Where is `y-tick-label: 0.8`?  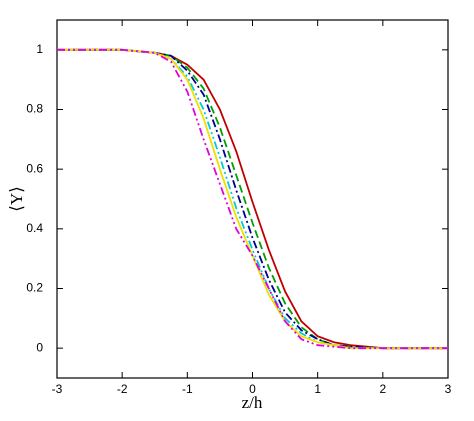 y-tick-label: 0.8 is located at coordinates (34, 109).